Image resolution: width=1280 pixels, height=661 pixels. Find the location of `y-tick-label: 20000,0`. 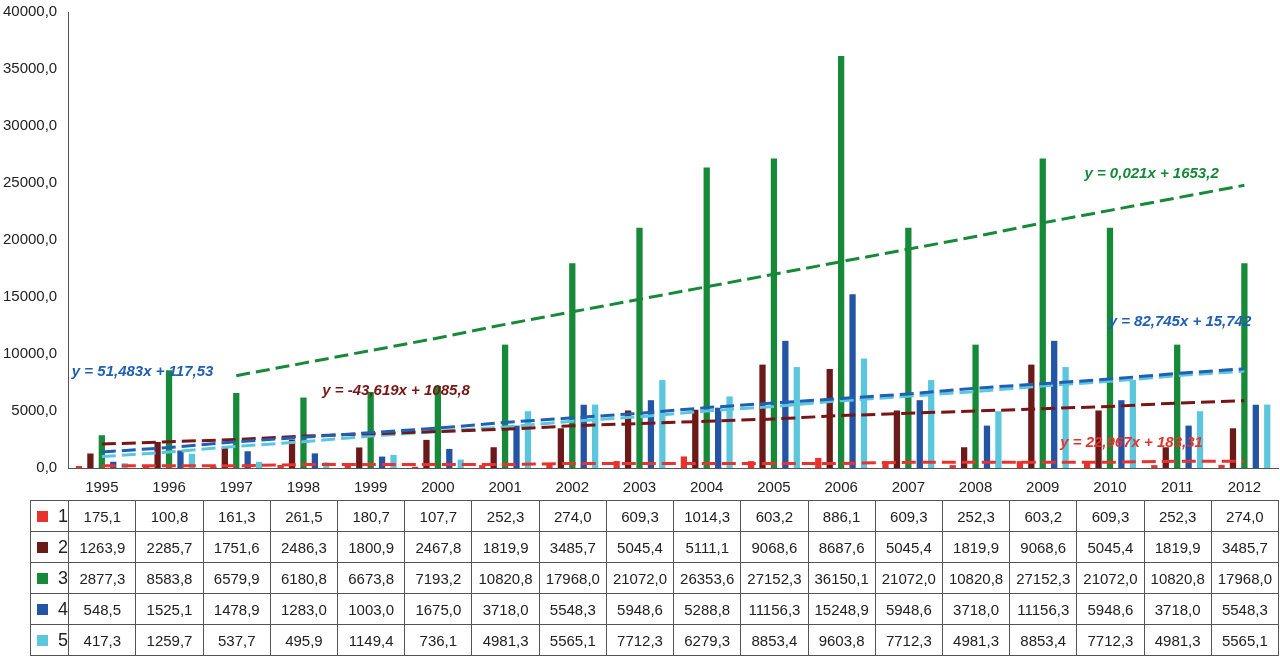

y-tick-label: 20000,0 is located at coordinates (30, 239).